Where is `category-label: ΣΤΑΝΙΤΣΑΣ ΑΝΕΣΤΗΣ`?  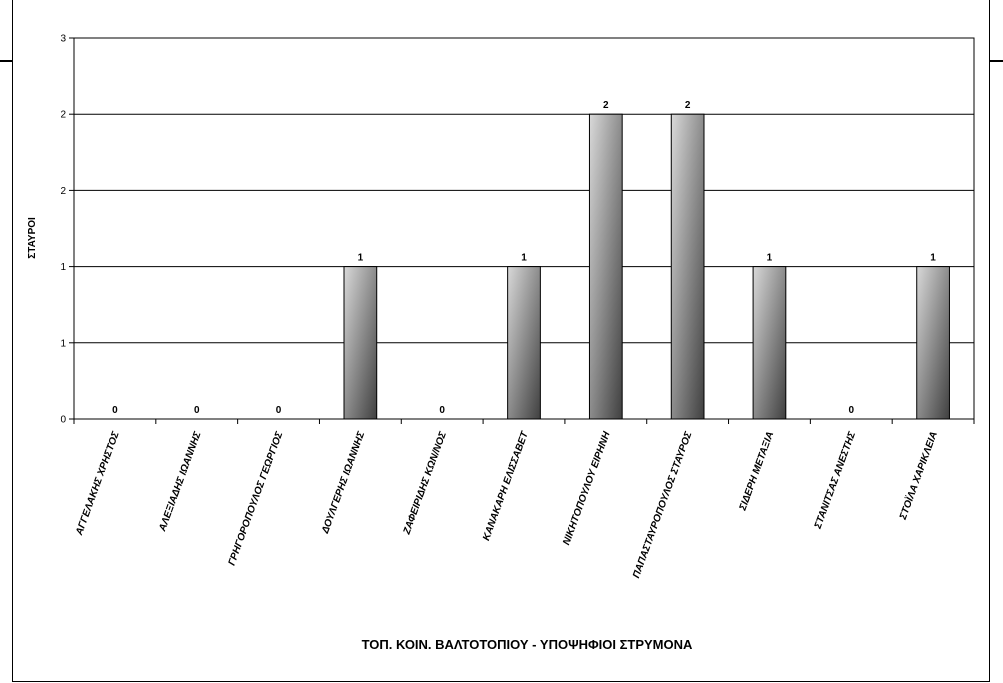 category-label: ΣΤΑΝΙΤΣΑΣ ΑΝΕΣΤΗΣ is located at coordinates (835, 480).